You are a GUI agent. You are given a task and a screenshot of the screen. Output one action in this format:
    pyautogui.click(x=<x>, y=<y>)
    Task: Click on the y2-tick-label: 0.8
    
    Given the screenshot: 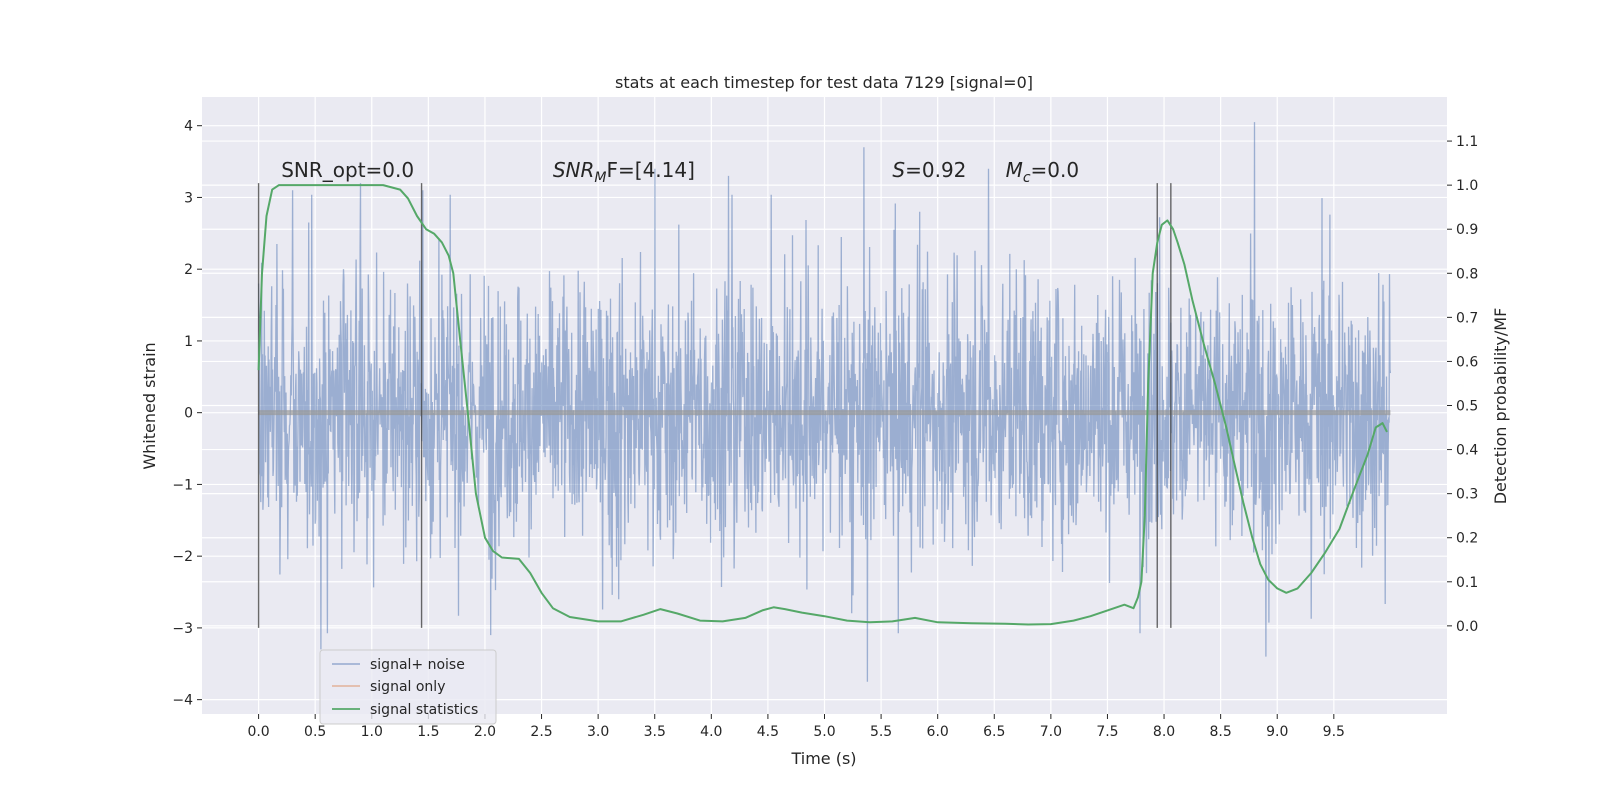 What is the action you would take?
    pyautogui.click(x=1467, y=274)
    